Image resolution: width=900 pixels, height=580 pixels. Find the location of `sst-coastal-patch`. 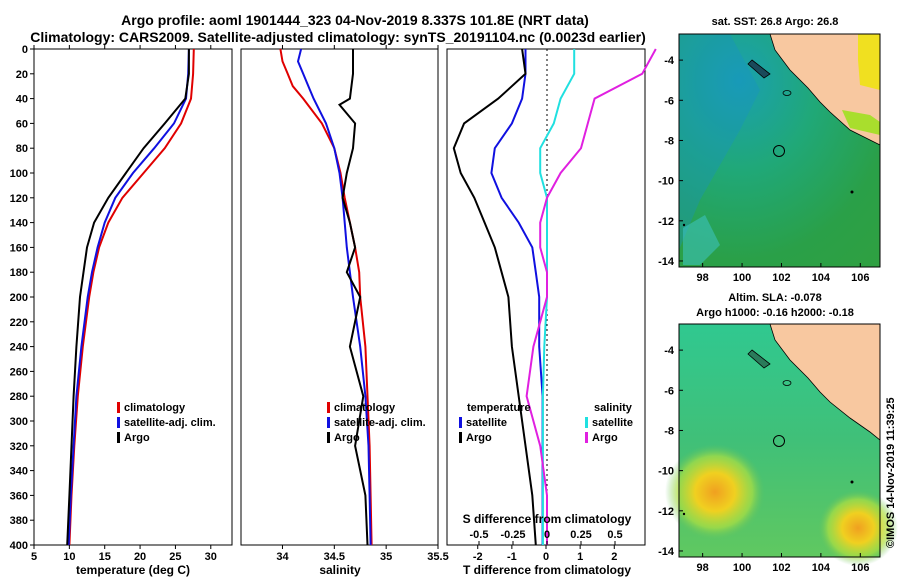

sst-coastal-patch is located at coordinates (861, 122).